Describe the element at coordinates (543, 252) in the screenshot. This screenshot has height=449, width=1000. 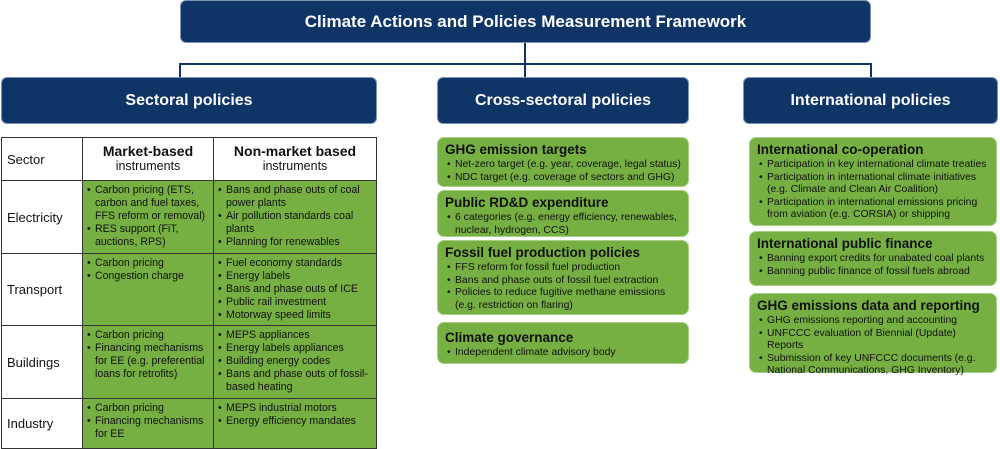
I see `box-title: Fossil fuel production policies` at that location.